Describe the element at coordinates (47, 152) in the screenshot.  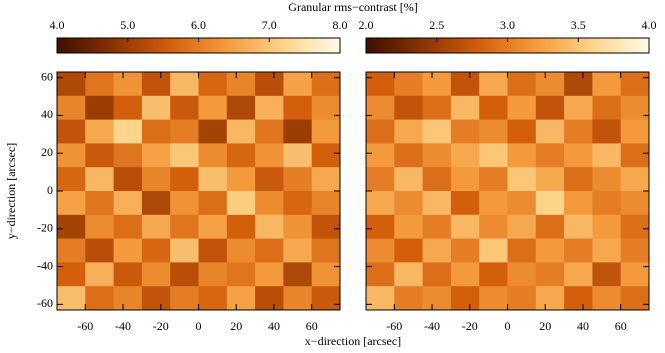
I see `y-tick-label: 20` at that location.